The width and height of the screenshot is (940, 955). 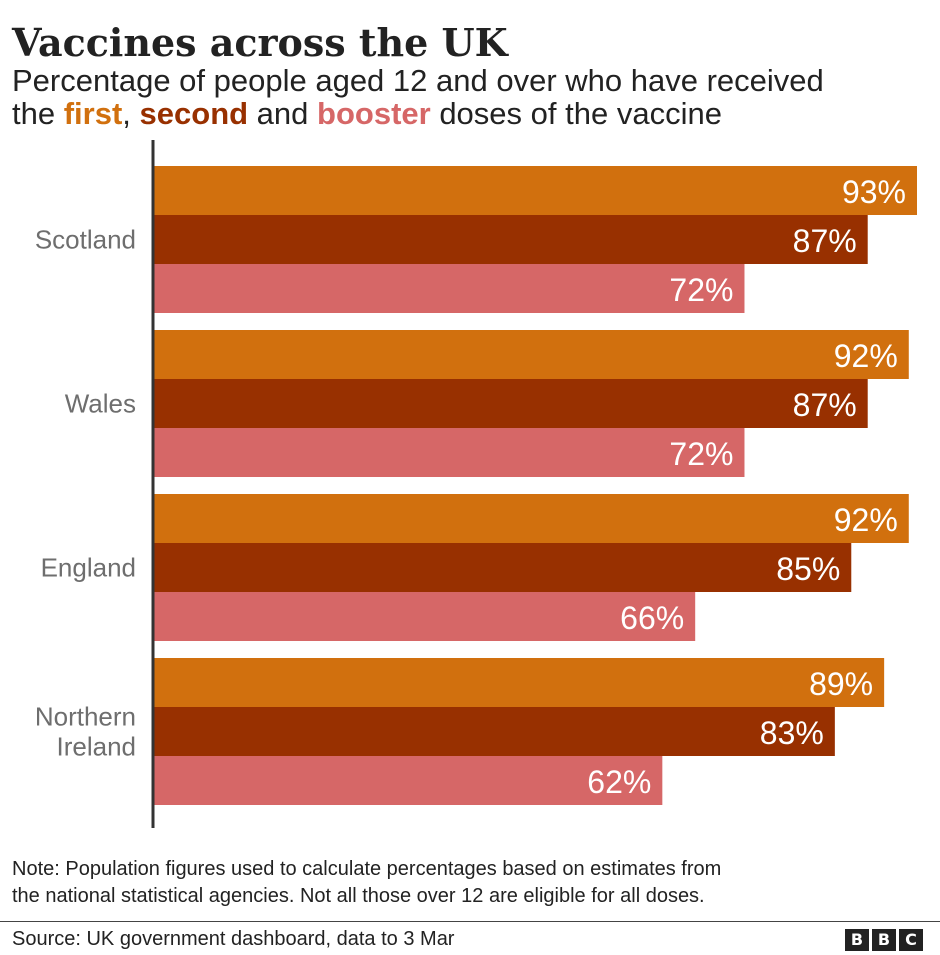 What do you see at coordinates (374, 113) in the screenshot?
I see `legend-booster: booster` at bounding box center [374, 113].